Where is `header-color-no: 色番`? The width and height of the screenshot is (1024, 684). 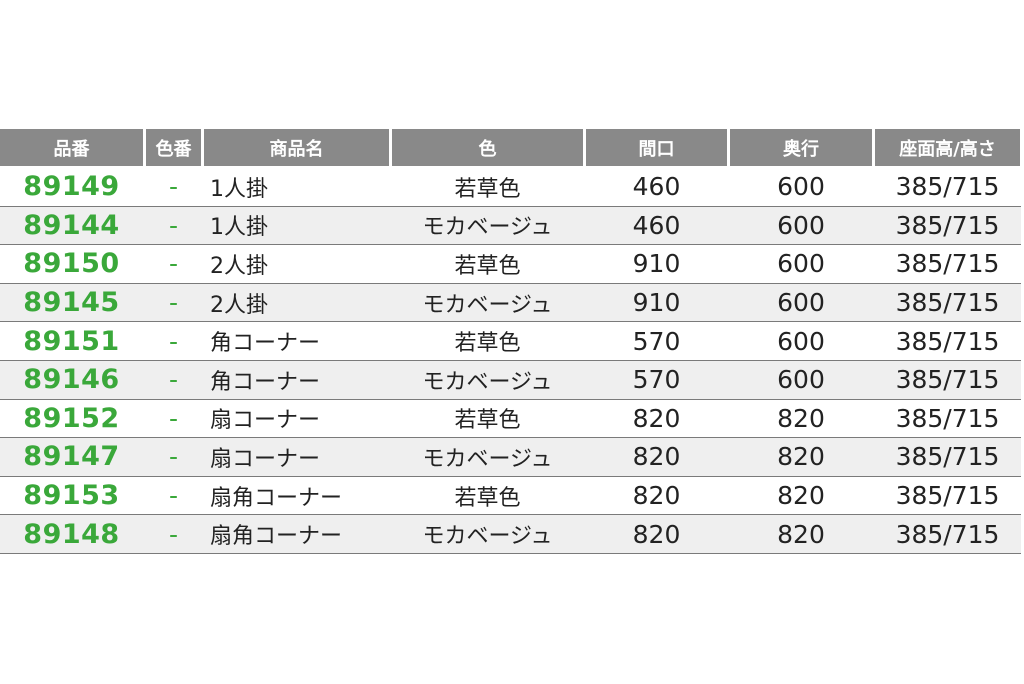 header-color-no: 色番 is located at coordinates (173, 147).